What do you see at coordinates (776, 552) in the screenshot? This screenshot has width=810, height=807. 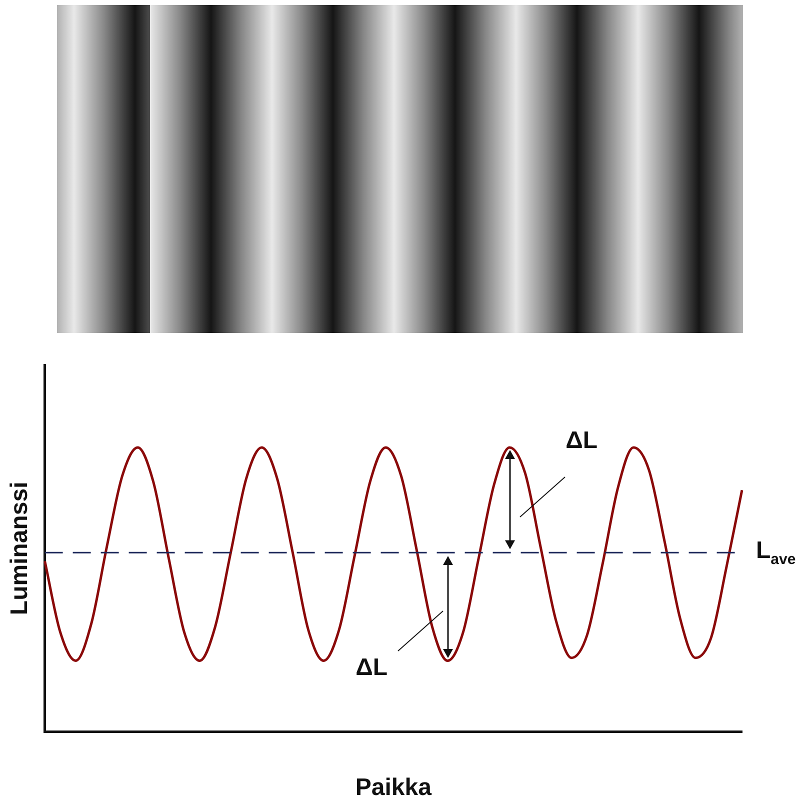 I see `ref-line-label: L$_{ave}$` at bounding box center [776, 552].